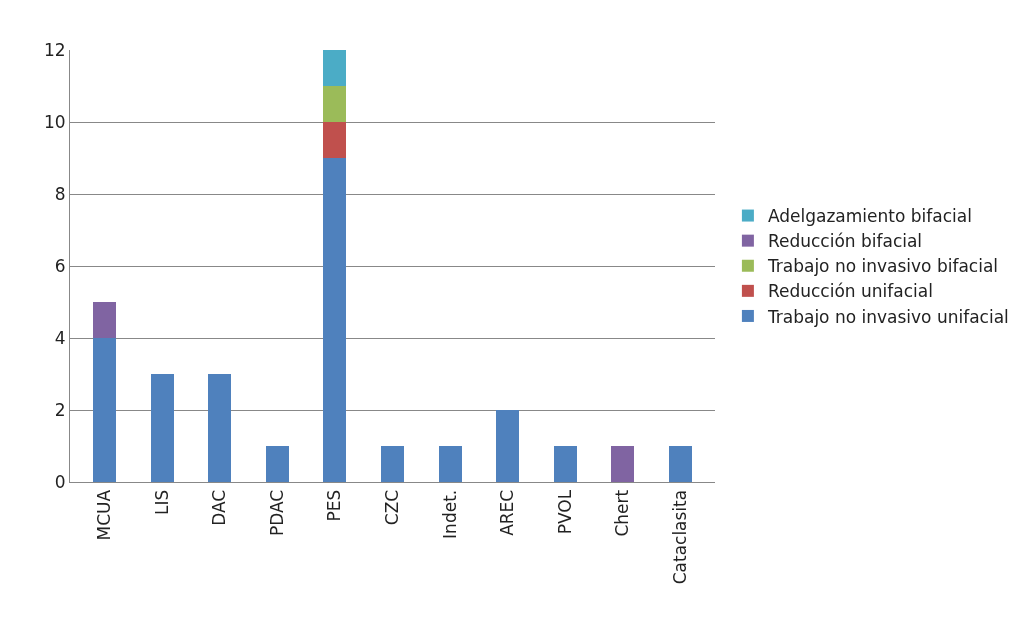 The width and height of the screenshot is (1027, 622). What do you see at coordinates (679, 537) in the screenshot?
I see `x-tick-label: Cataclasita` at bounding box center [679, 537].